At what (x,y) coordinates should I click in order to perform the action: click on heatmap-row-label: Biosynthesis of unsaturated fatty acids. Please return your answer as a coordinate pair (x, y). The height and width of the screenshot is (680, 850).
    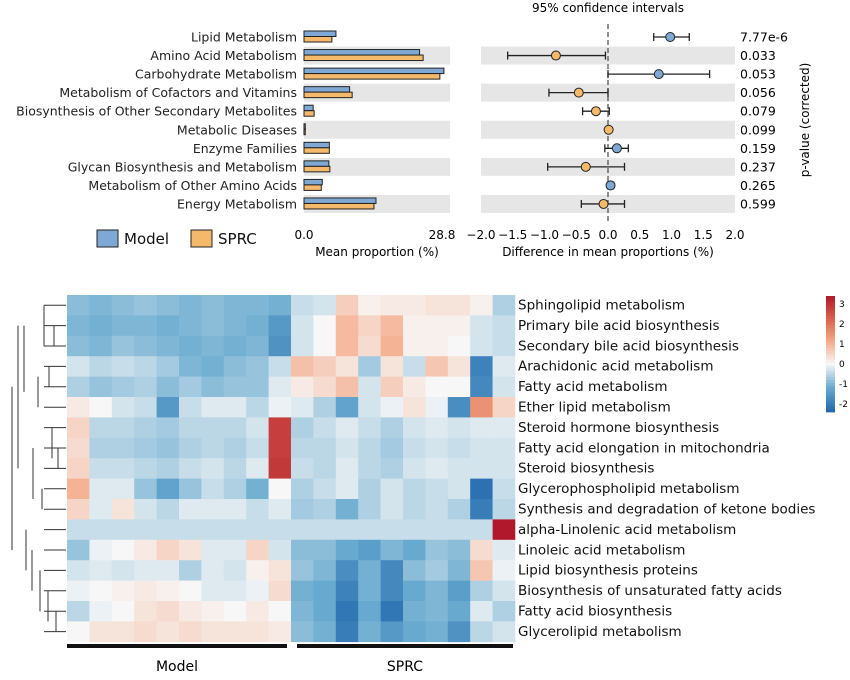
    Looking at the image, I should click on (650, 591).